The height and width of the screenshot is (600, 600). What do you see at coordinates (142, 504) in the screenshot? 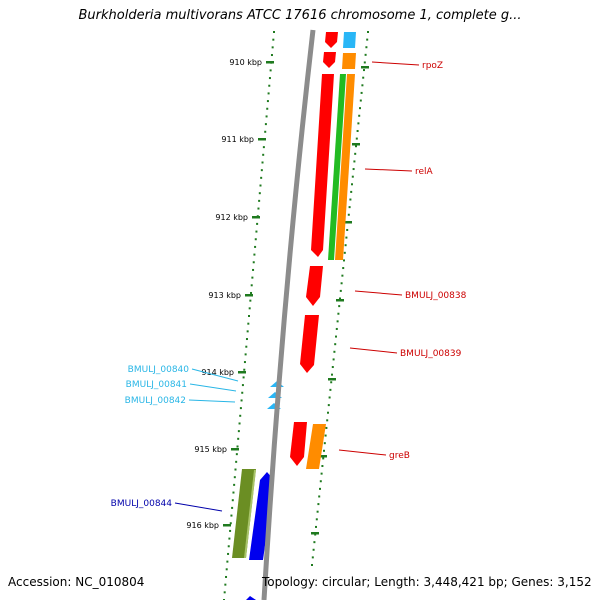
I see `gene-label: BMULJ_00844` at bounding box center [142, 504].